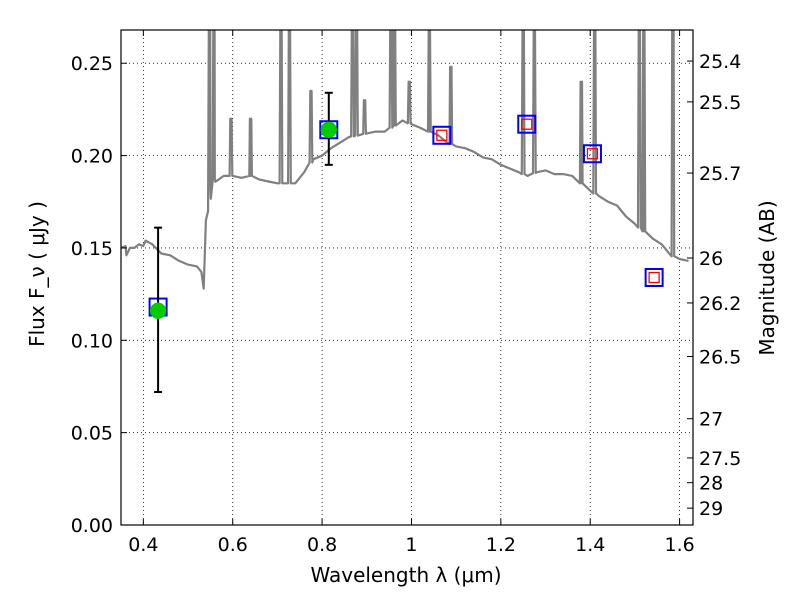 This screenshot has width=800, height=600. What do you see at coordinates (92, 249) in the screenshot?
I see `y-tick-label: 0.15` at bounding box center [92, 249].